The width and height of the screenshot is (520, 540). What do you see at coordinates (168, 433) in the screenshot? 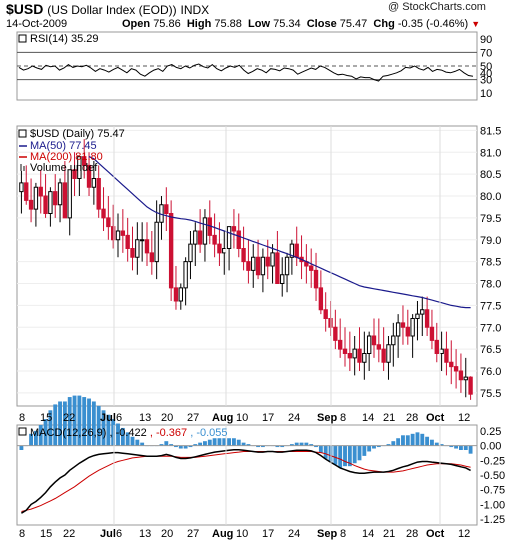
I see `macd-legend-signal: , -0.367` at bounding box center [168, 433].